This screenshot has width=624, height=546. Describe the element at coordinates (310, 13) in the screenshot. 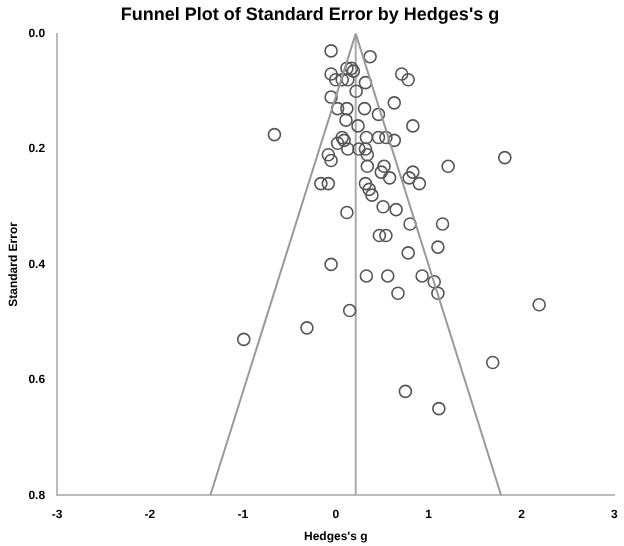

I see `chart-title: Funnel Plot of Standard Error by Hedges's g` at that location.